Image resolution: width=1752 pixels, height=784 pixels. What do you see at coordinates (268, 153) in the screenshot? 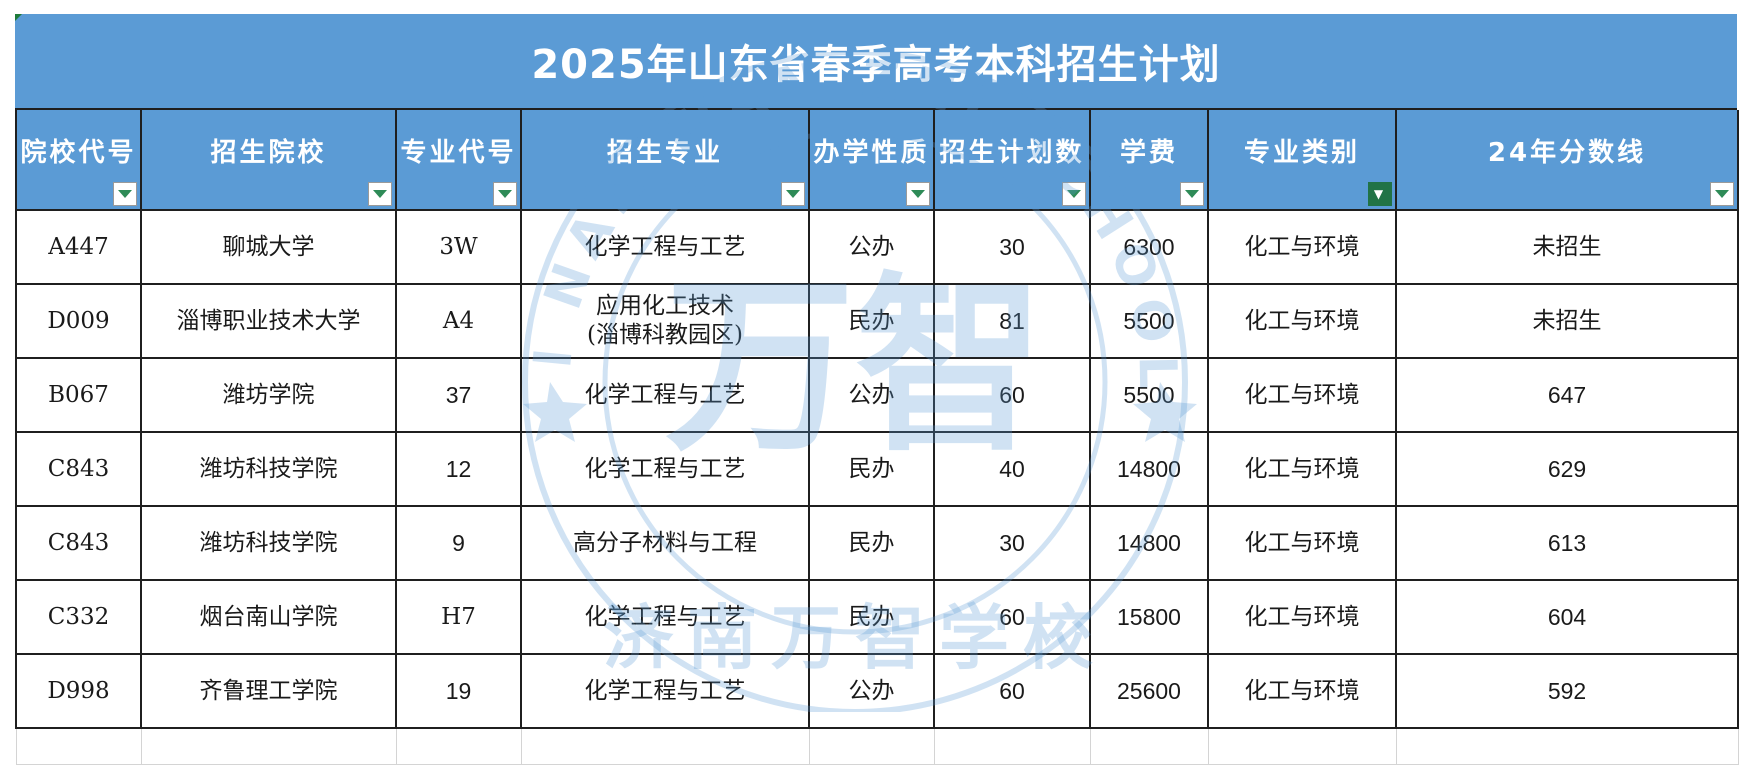
I see `column-header-label: 招生院校` at bounding box center [268, 153].